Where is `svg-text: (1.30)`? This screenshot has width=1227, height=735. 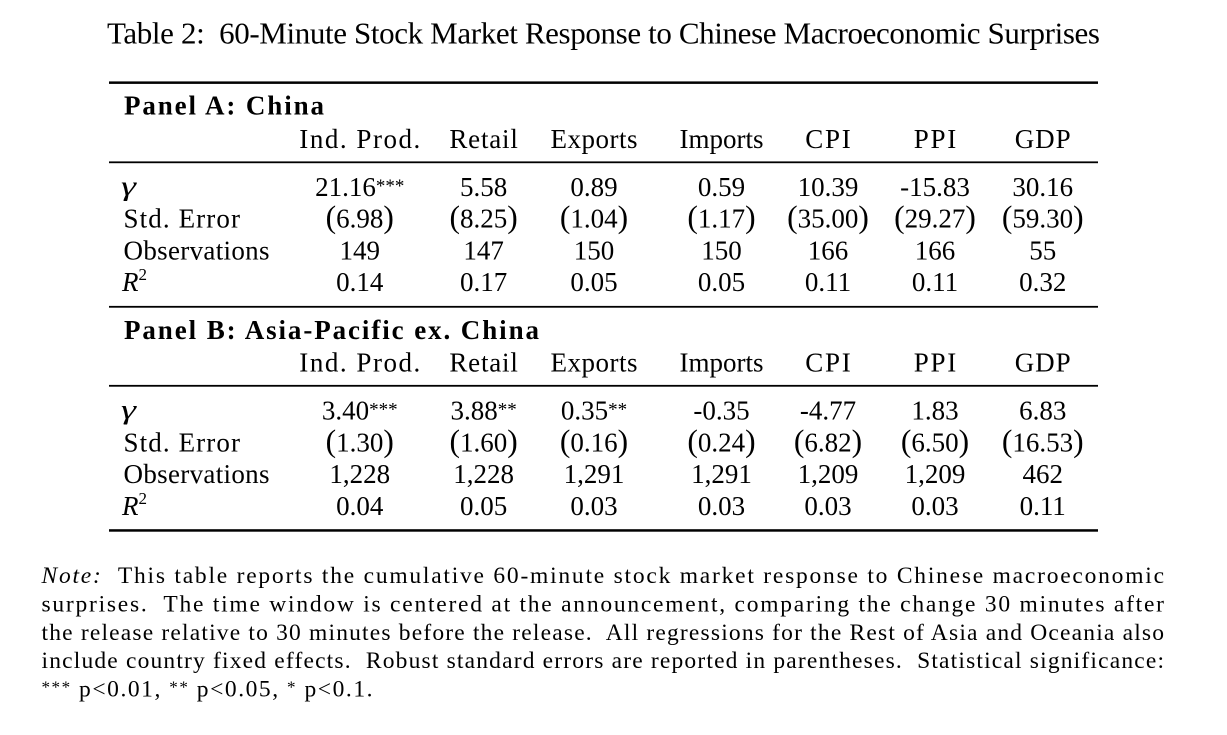 svg-text: (1.30) is located at coordinates (360, 440).